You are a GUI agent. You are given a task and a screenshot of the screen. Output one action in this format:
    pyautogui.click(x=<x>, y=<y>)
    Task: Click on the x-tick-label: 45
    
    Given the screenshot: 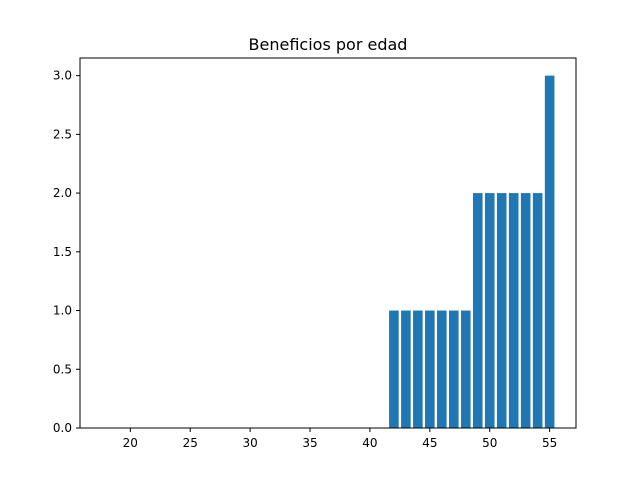 What is the action you would take?
    pyautogui.click(x=429, y=443)
    